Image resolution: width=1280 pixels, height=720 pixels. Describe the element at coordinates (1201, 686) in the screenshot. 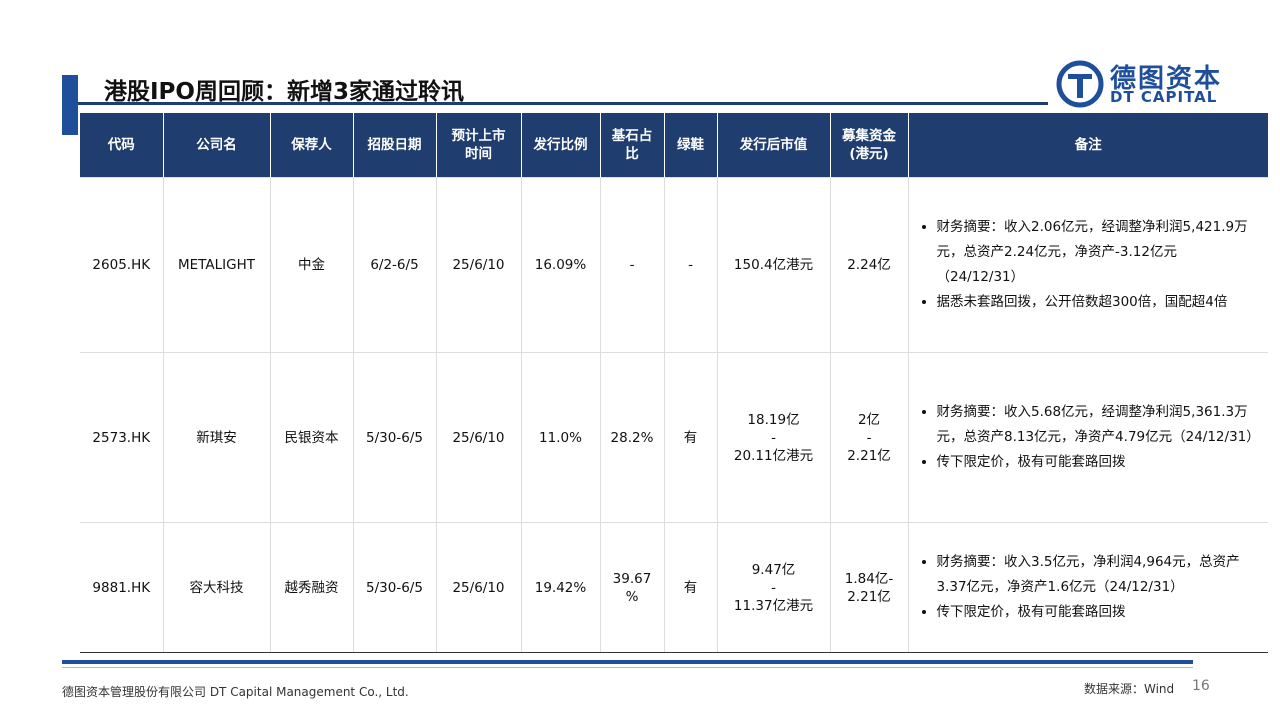

I see `page-number: 16` at that location.